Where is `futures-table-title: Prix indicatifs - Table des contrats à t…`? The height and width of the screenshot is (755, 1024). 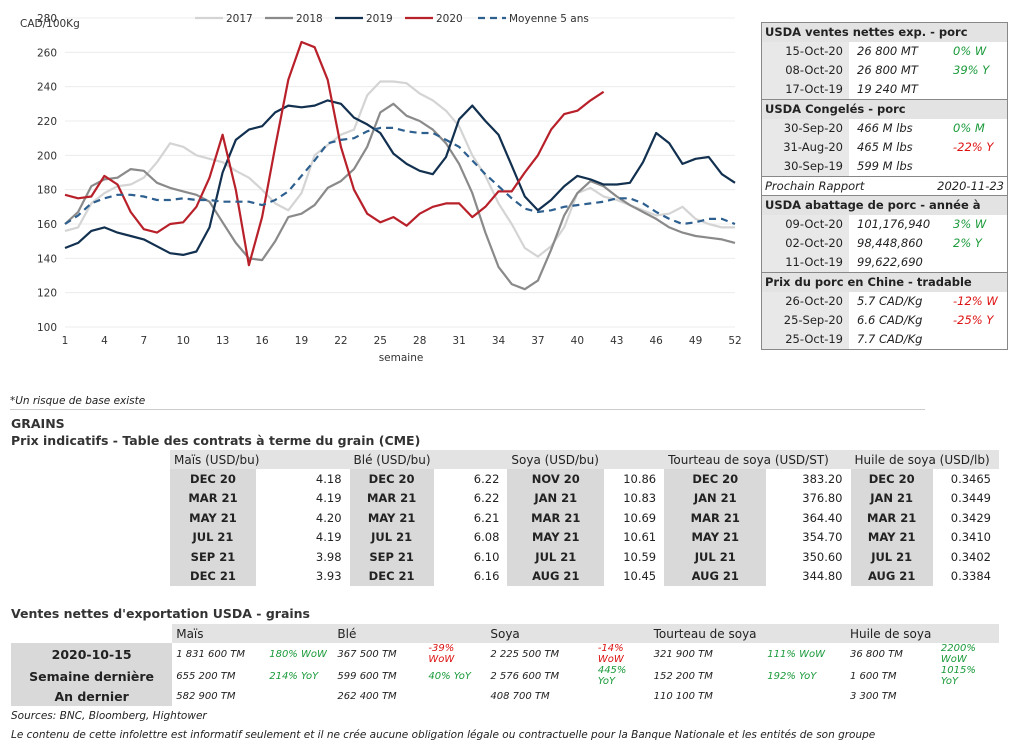 futures-table-title: Prix indicatifs - Table des contrats à t… is located at coordinates (216, 440).